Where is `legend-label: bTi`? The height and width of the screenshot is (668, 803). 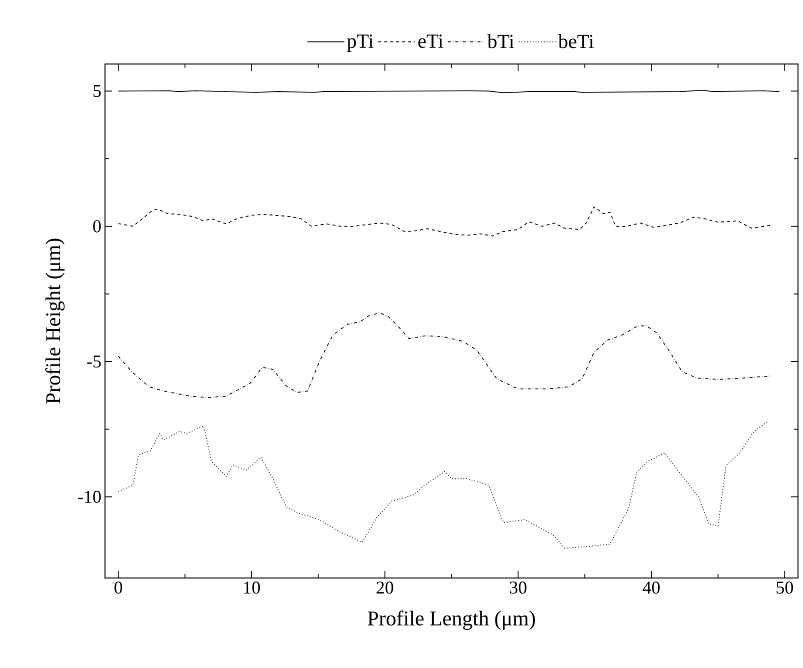
legend-label: bTi is located at coordinates (500, 41).